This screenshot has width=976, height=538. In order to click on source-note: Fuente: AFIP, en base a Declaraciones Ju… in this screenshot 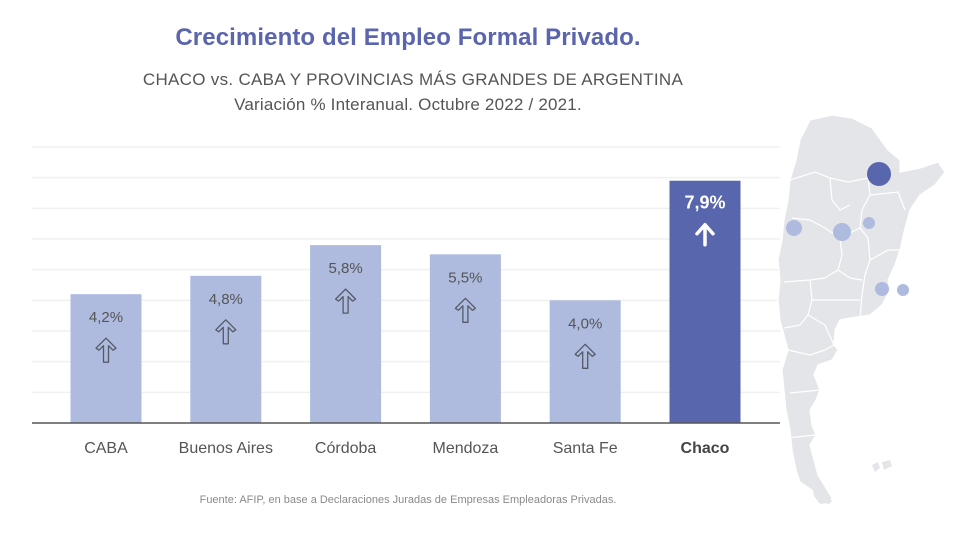, I will do `click(408, 500)`.